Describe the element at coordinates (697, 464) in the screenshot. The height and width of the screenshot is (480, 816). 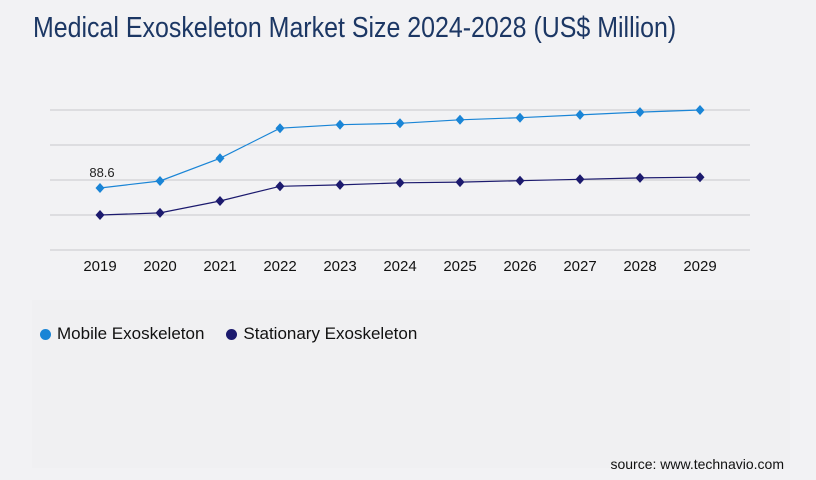
I see `source-text: source: www.technavio.com` at that location.